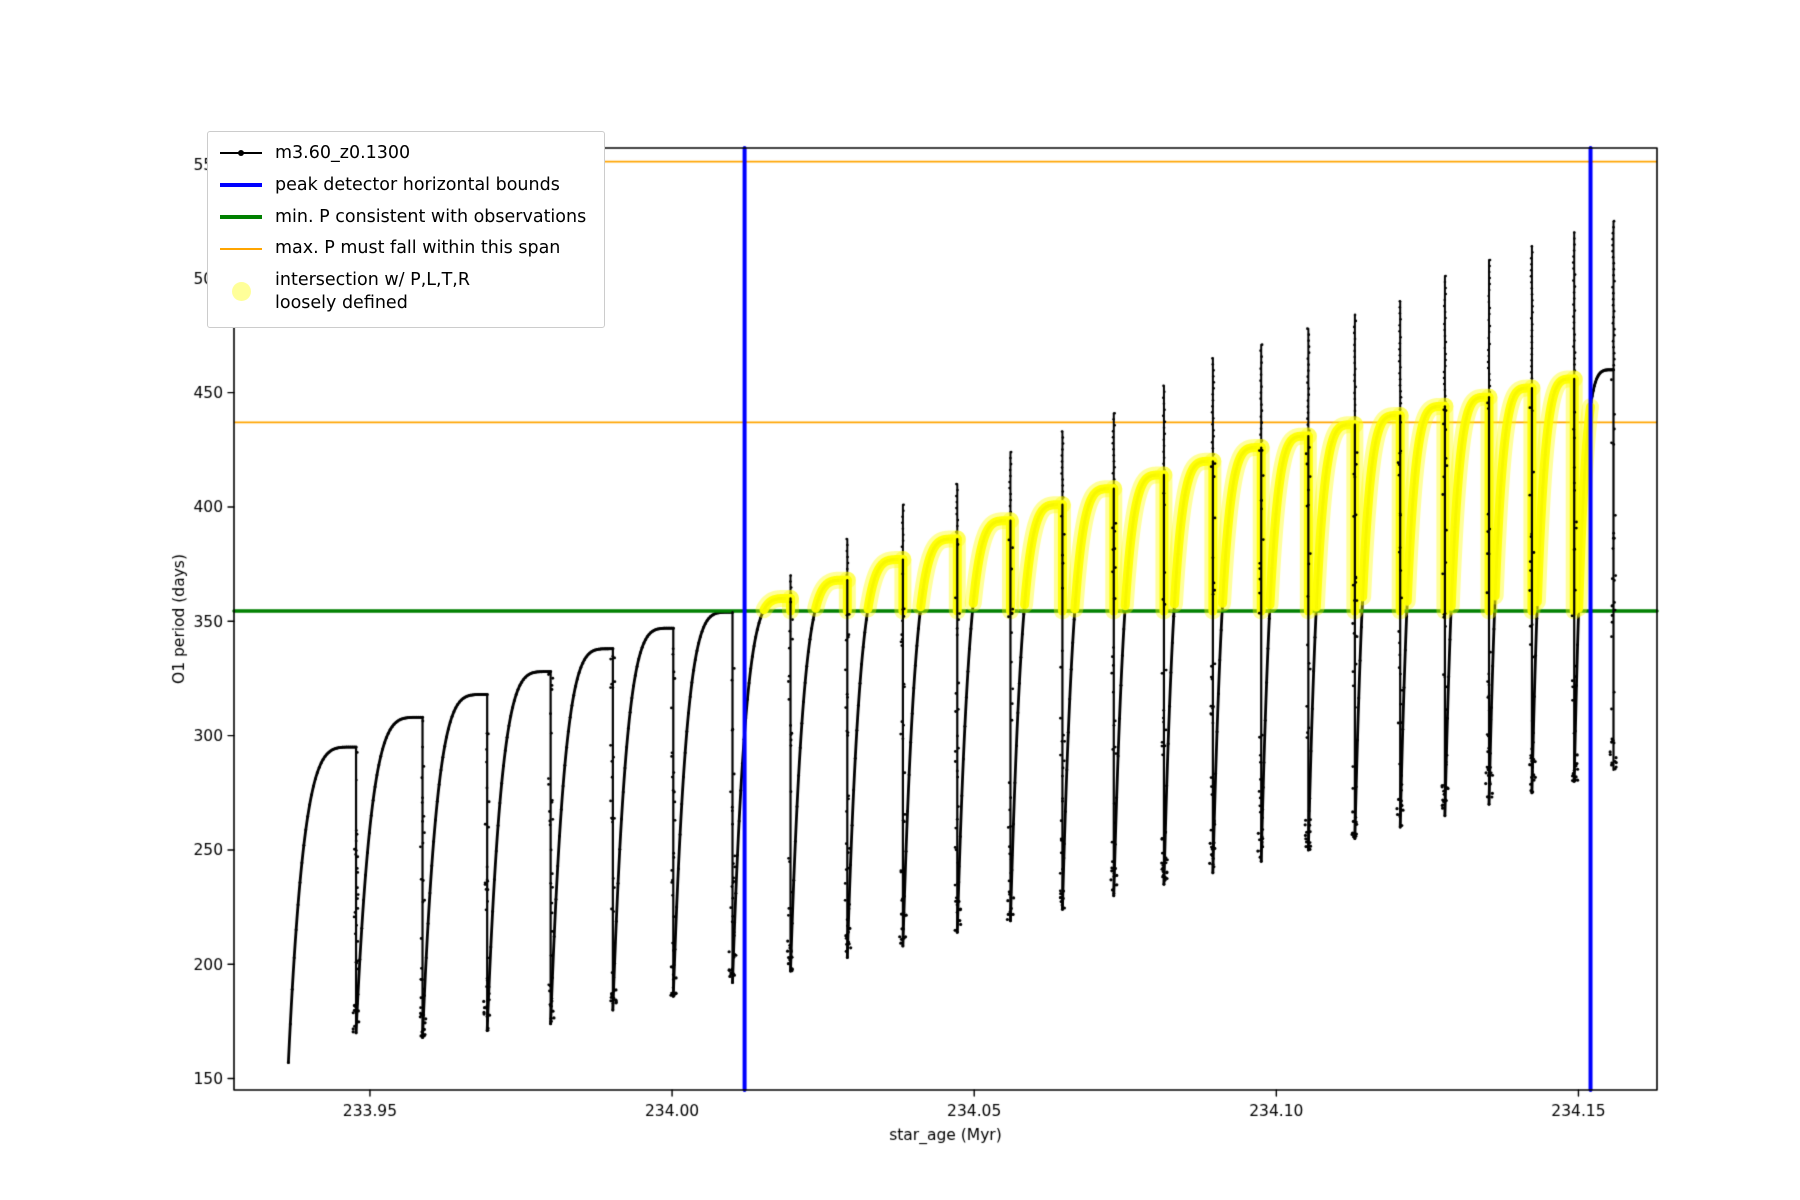  What do you see at coordinates (241, 249) in the screenshot?
I see `orange-line-swatch-icon` at bounding box center [241, 249].